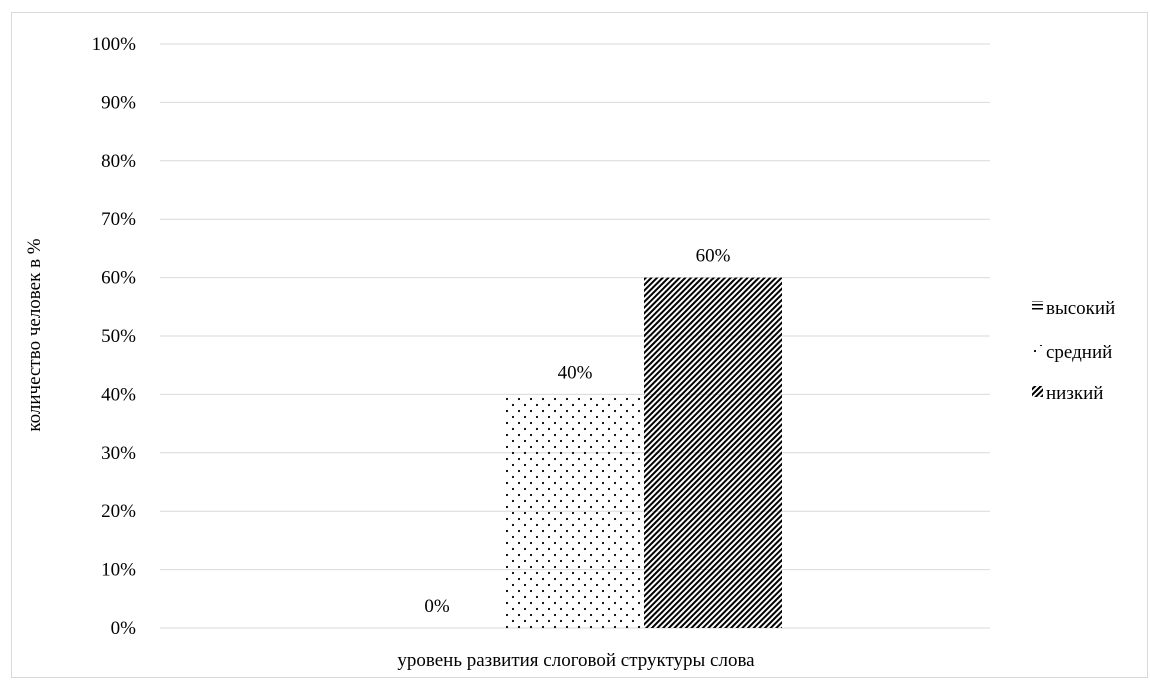 This screenshot has width=1150, height=680. I want to click on y-tick-label: 70%, so click(118, 219).